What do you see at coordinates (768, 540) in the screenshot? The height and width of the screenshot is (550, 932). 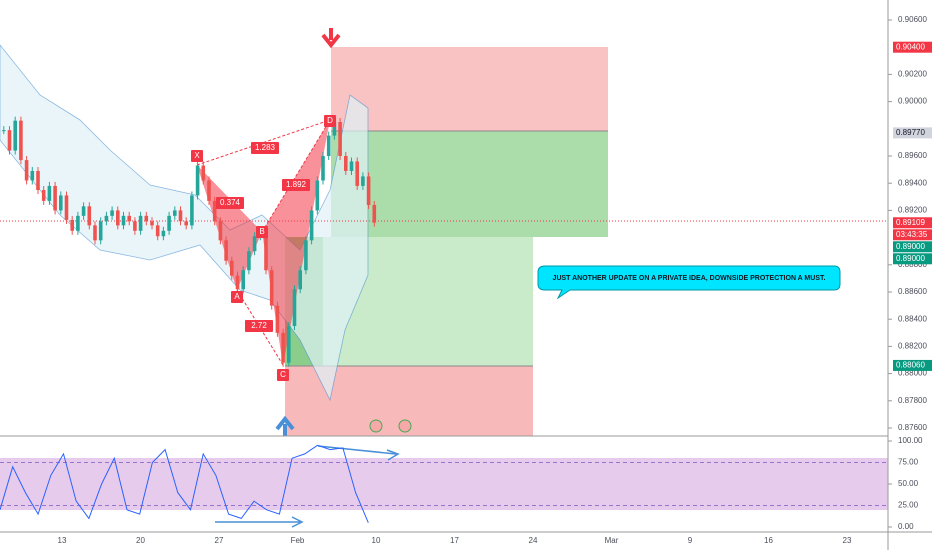 I see `x-tick-label: 16` at bounding box center [768, 540].